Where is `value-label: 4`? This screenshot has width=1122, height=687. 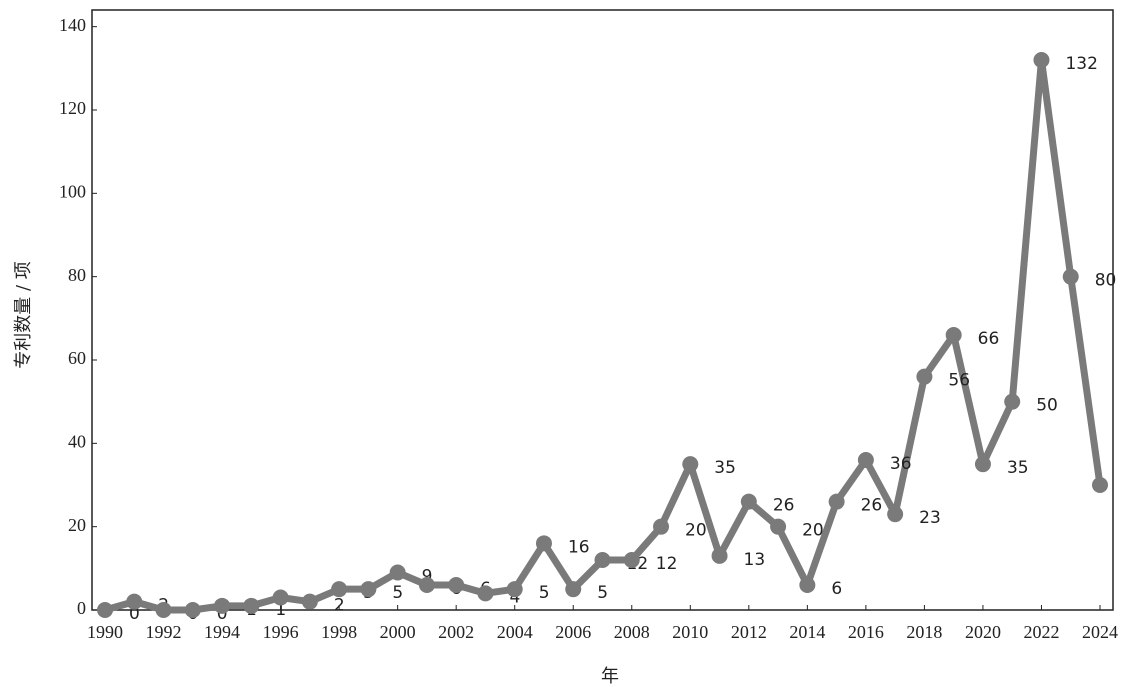 value-label: 4 is located at coordinates (514, 597).